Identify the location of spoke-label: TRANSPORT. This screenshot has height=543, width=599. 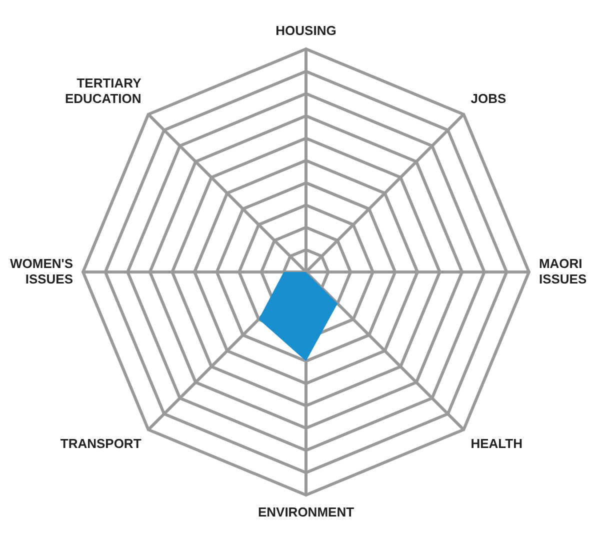
(101, 444).